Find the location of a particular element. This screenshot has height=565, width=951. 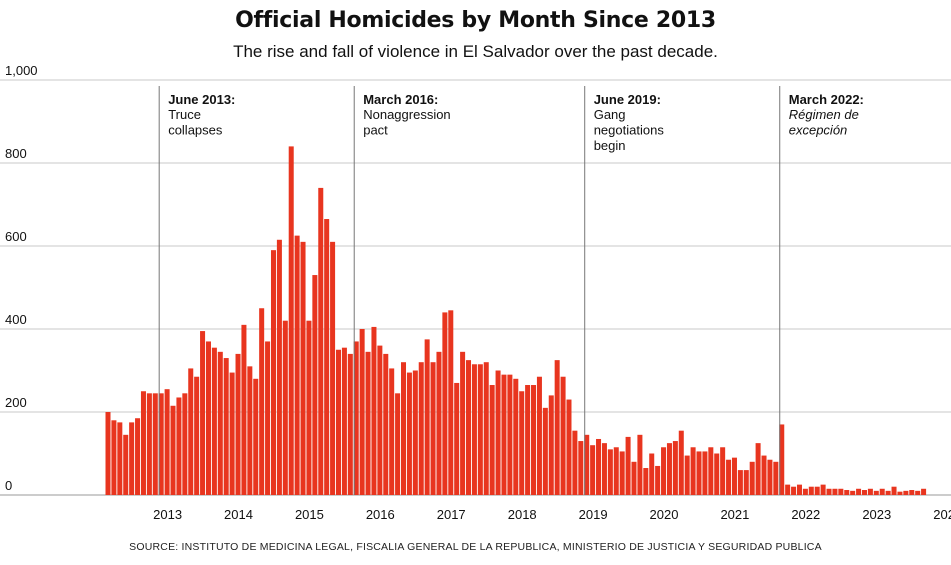

y-tick-label: 600 is located at coordinates (16, 236).